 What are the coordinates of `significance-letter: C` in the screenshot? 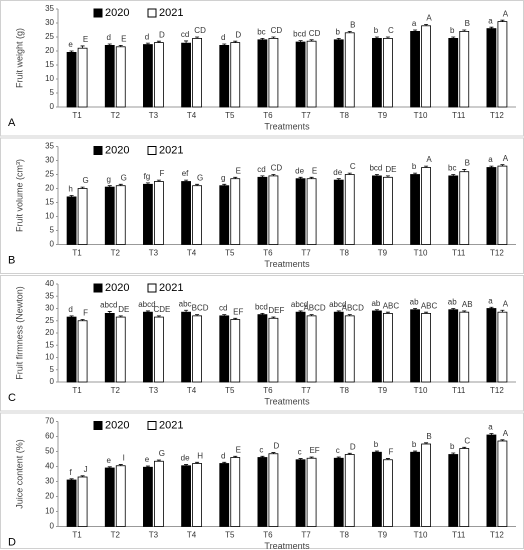 It's located at (353, 166).